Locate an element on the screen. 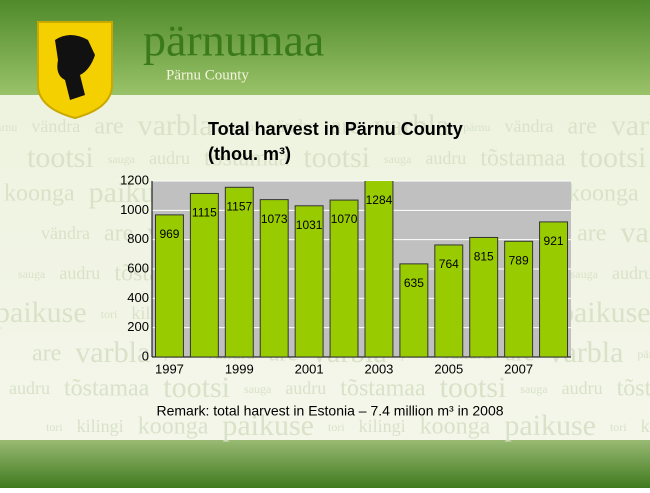  data-label: 1073 is located at coordinates (274, 219).